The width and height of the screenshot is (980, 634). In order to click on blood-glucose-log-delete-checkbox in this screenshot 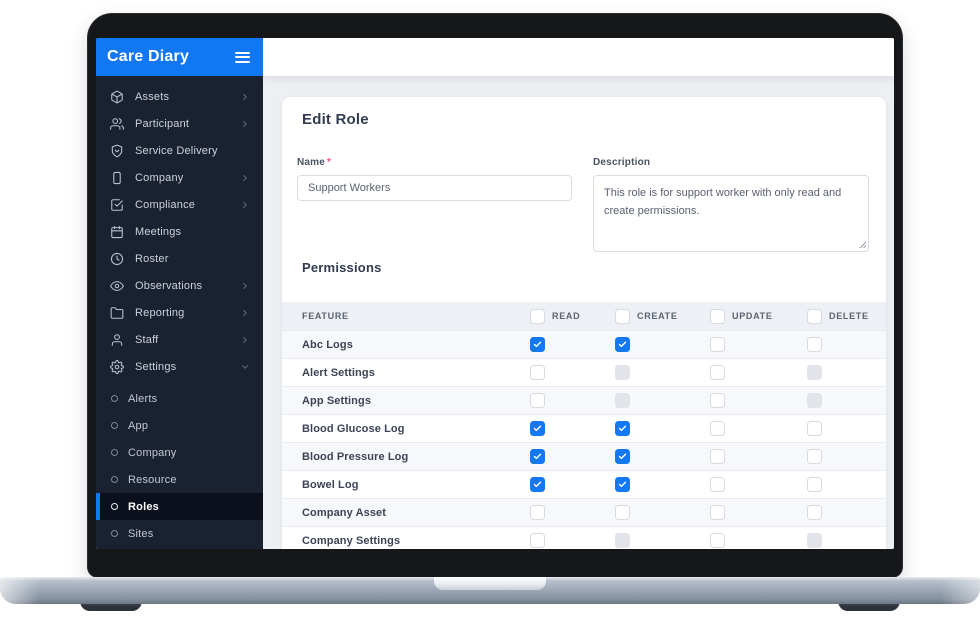, I will do `click(814, 428)`.